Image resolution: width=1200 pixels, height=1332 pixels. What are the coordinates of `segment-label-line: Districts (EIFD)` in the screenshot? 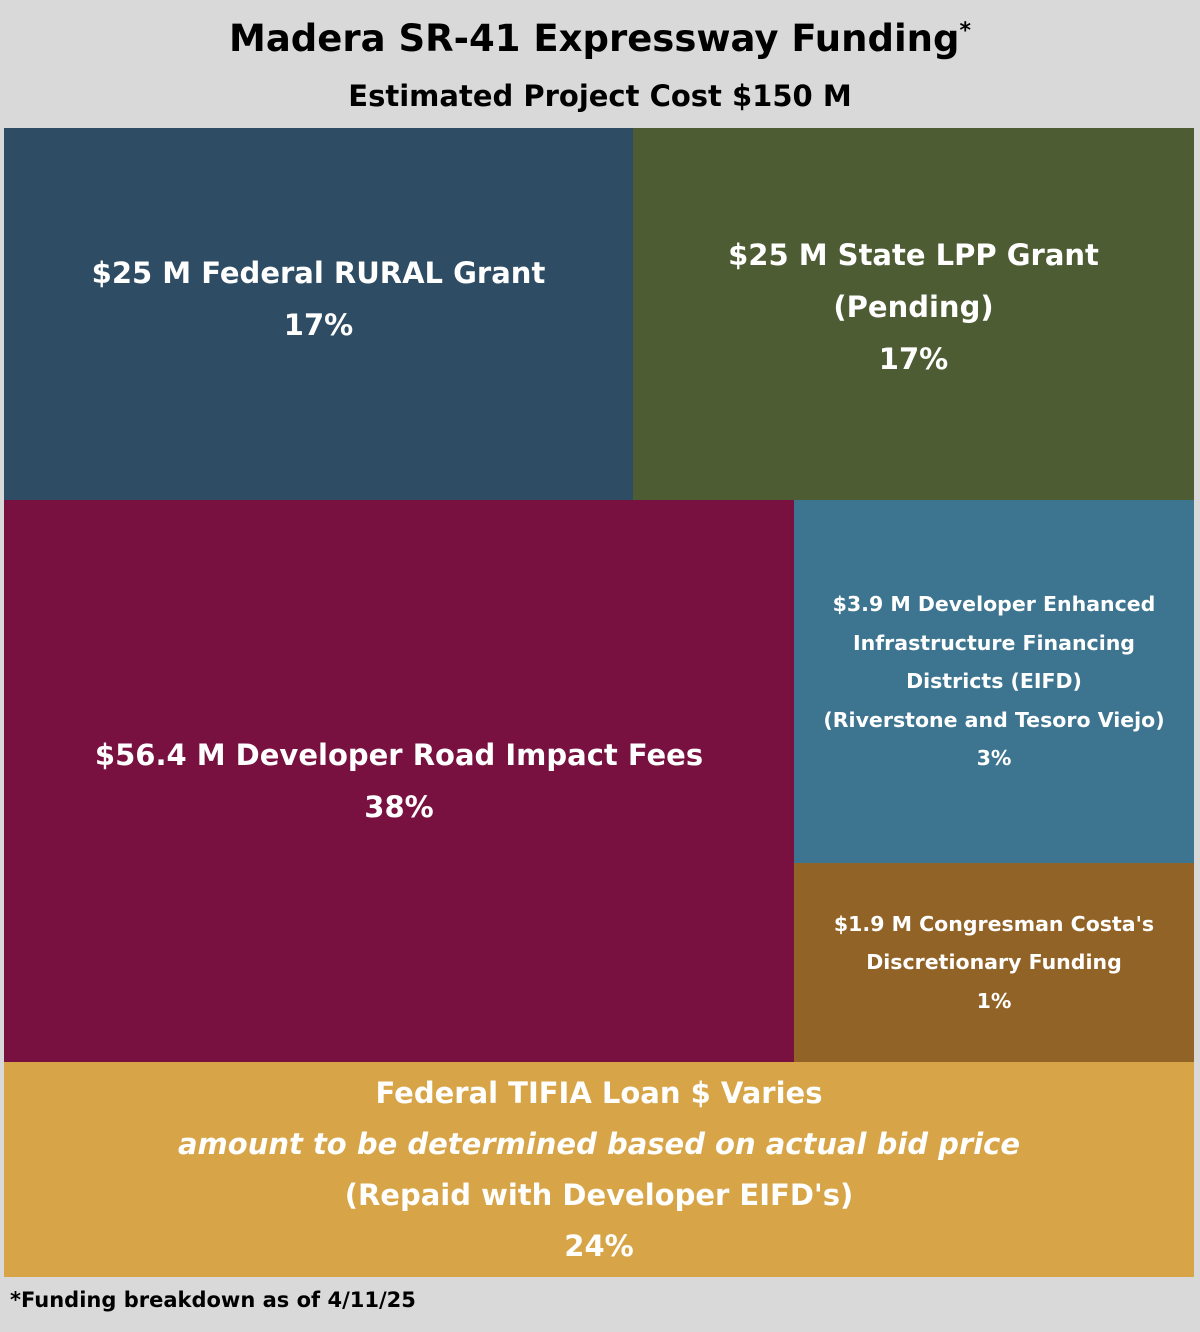 It's located at (994, 681).